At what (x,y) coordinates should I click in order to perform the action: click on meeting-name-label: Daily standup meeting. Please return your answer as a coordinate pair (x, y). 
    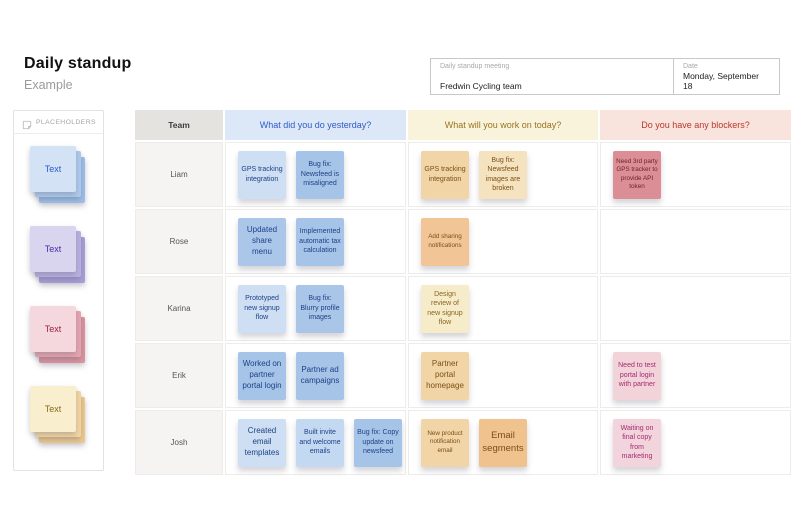
    Looking at the image, I should click on (475, 66).